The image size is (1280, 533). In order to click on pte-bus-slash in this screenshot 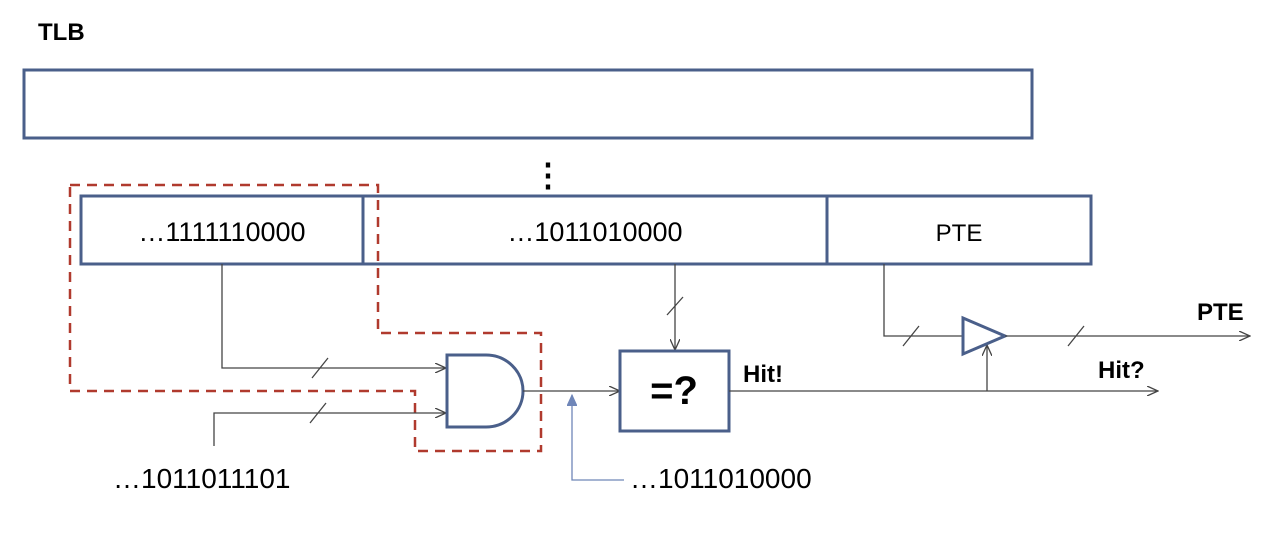, I will do `click(911, 336)`.